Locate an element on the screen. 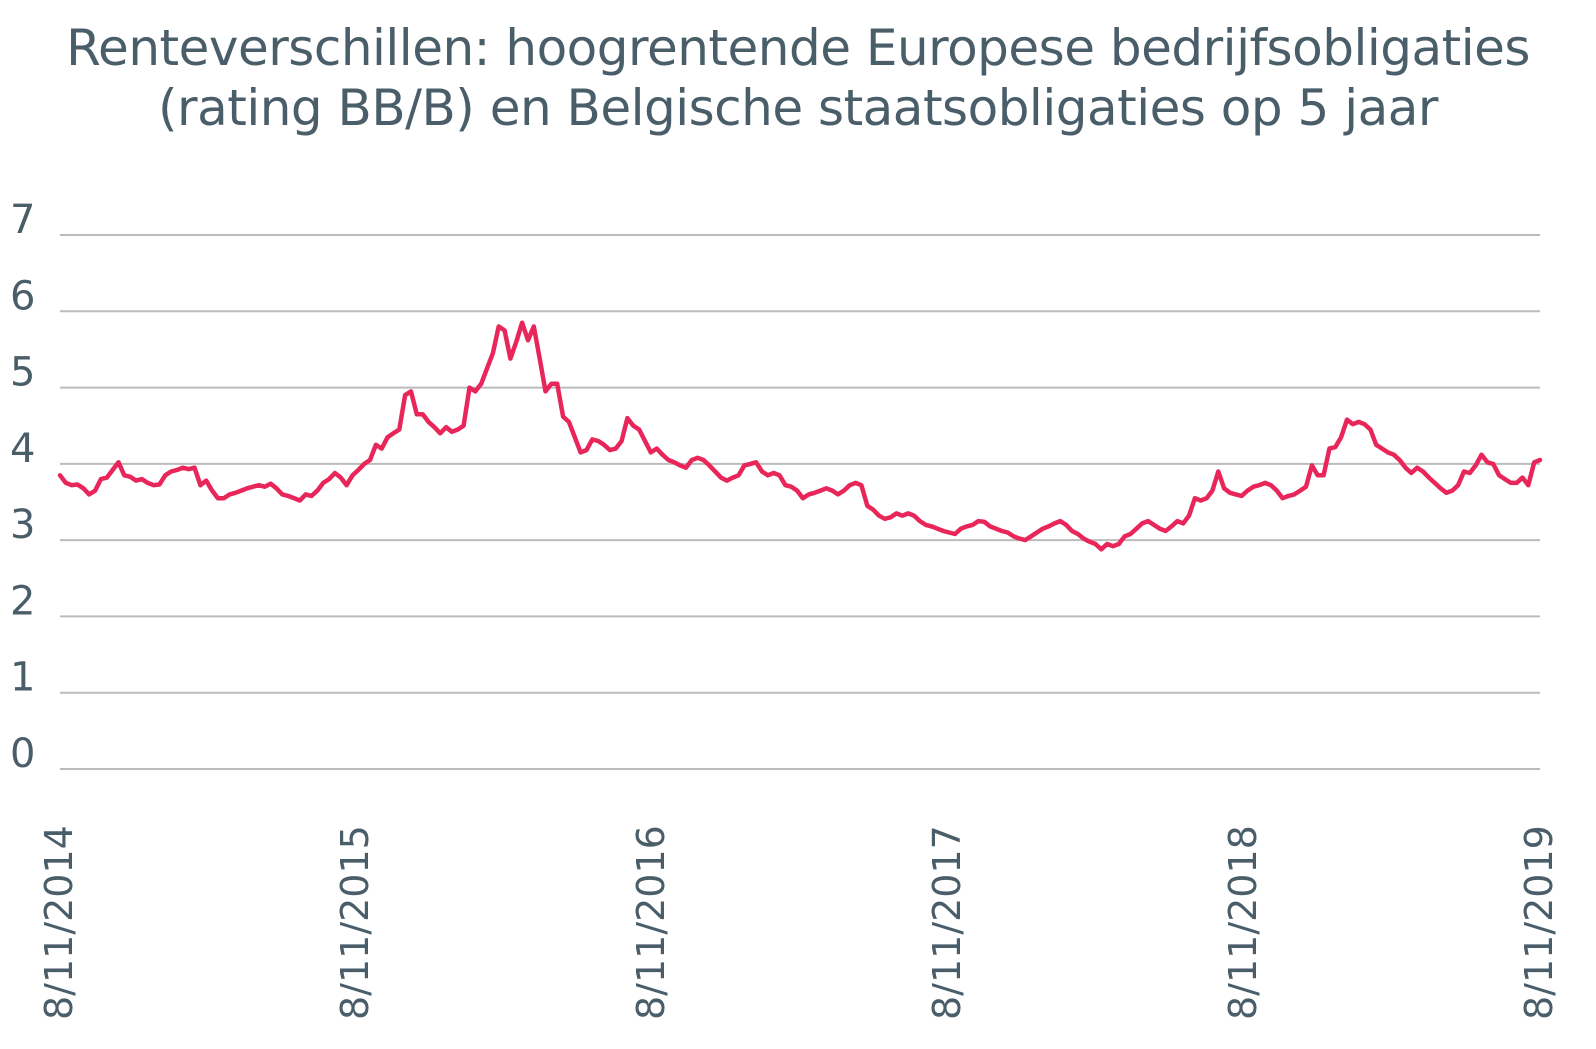 The image size is (1596, 1049). y-axis-tick-labels: 0 1 2 3 4 5 6 7 is located at coordinates (22, 487).